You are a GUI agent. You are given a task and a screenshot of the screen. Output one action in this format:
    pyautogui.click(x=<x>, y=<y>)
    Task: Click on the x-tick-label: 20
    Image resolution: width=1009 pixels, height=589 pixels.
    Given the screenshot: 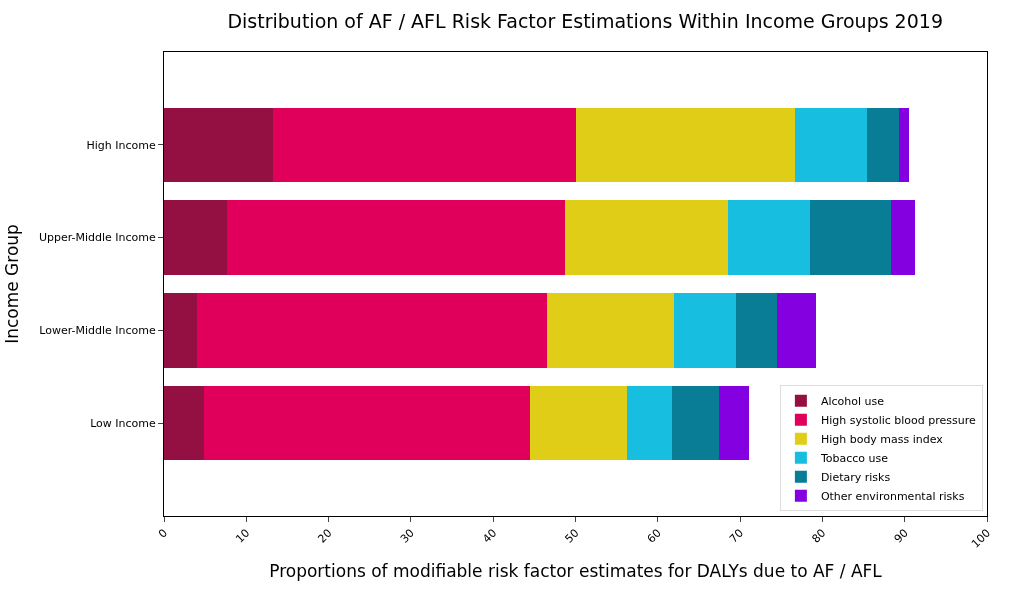 What is the action you would take?
    pyautogui.click(x=325, y=536)
    